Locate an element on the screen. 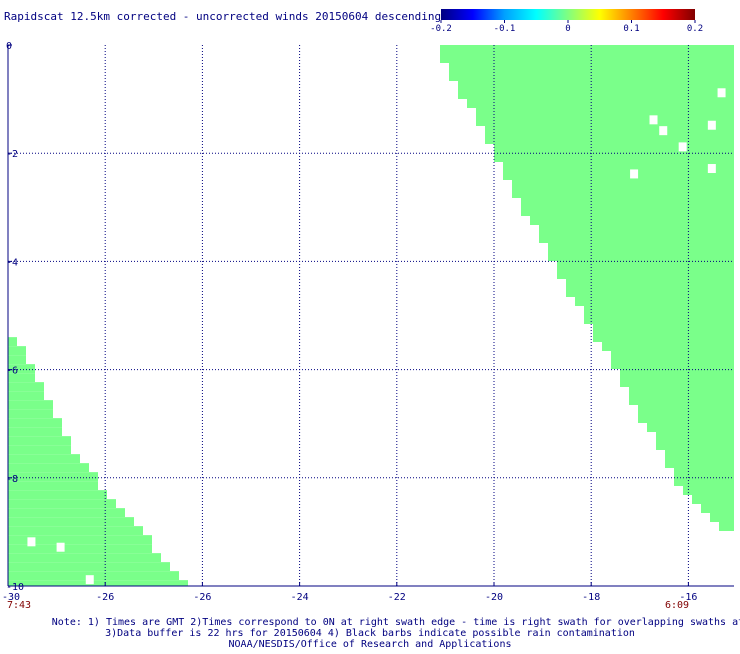  x-tick-label: -22 is located at coordinates (397, 597).